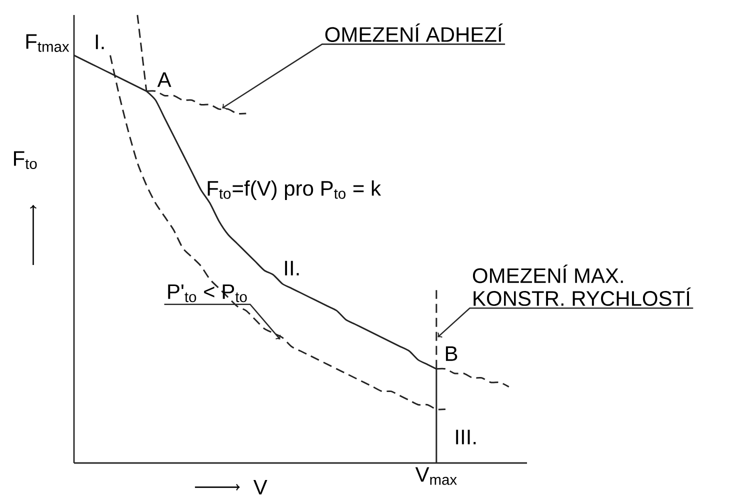  Describe the element at coordinates (452, 353) in the screenshot. I see `annotation: B` at that location.